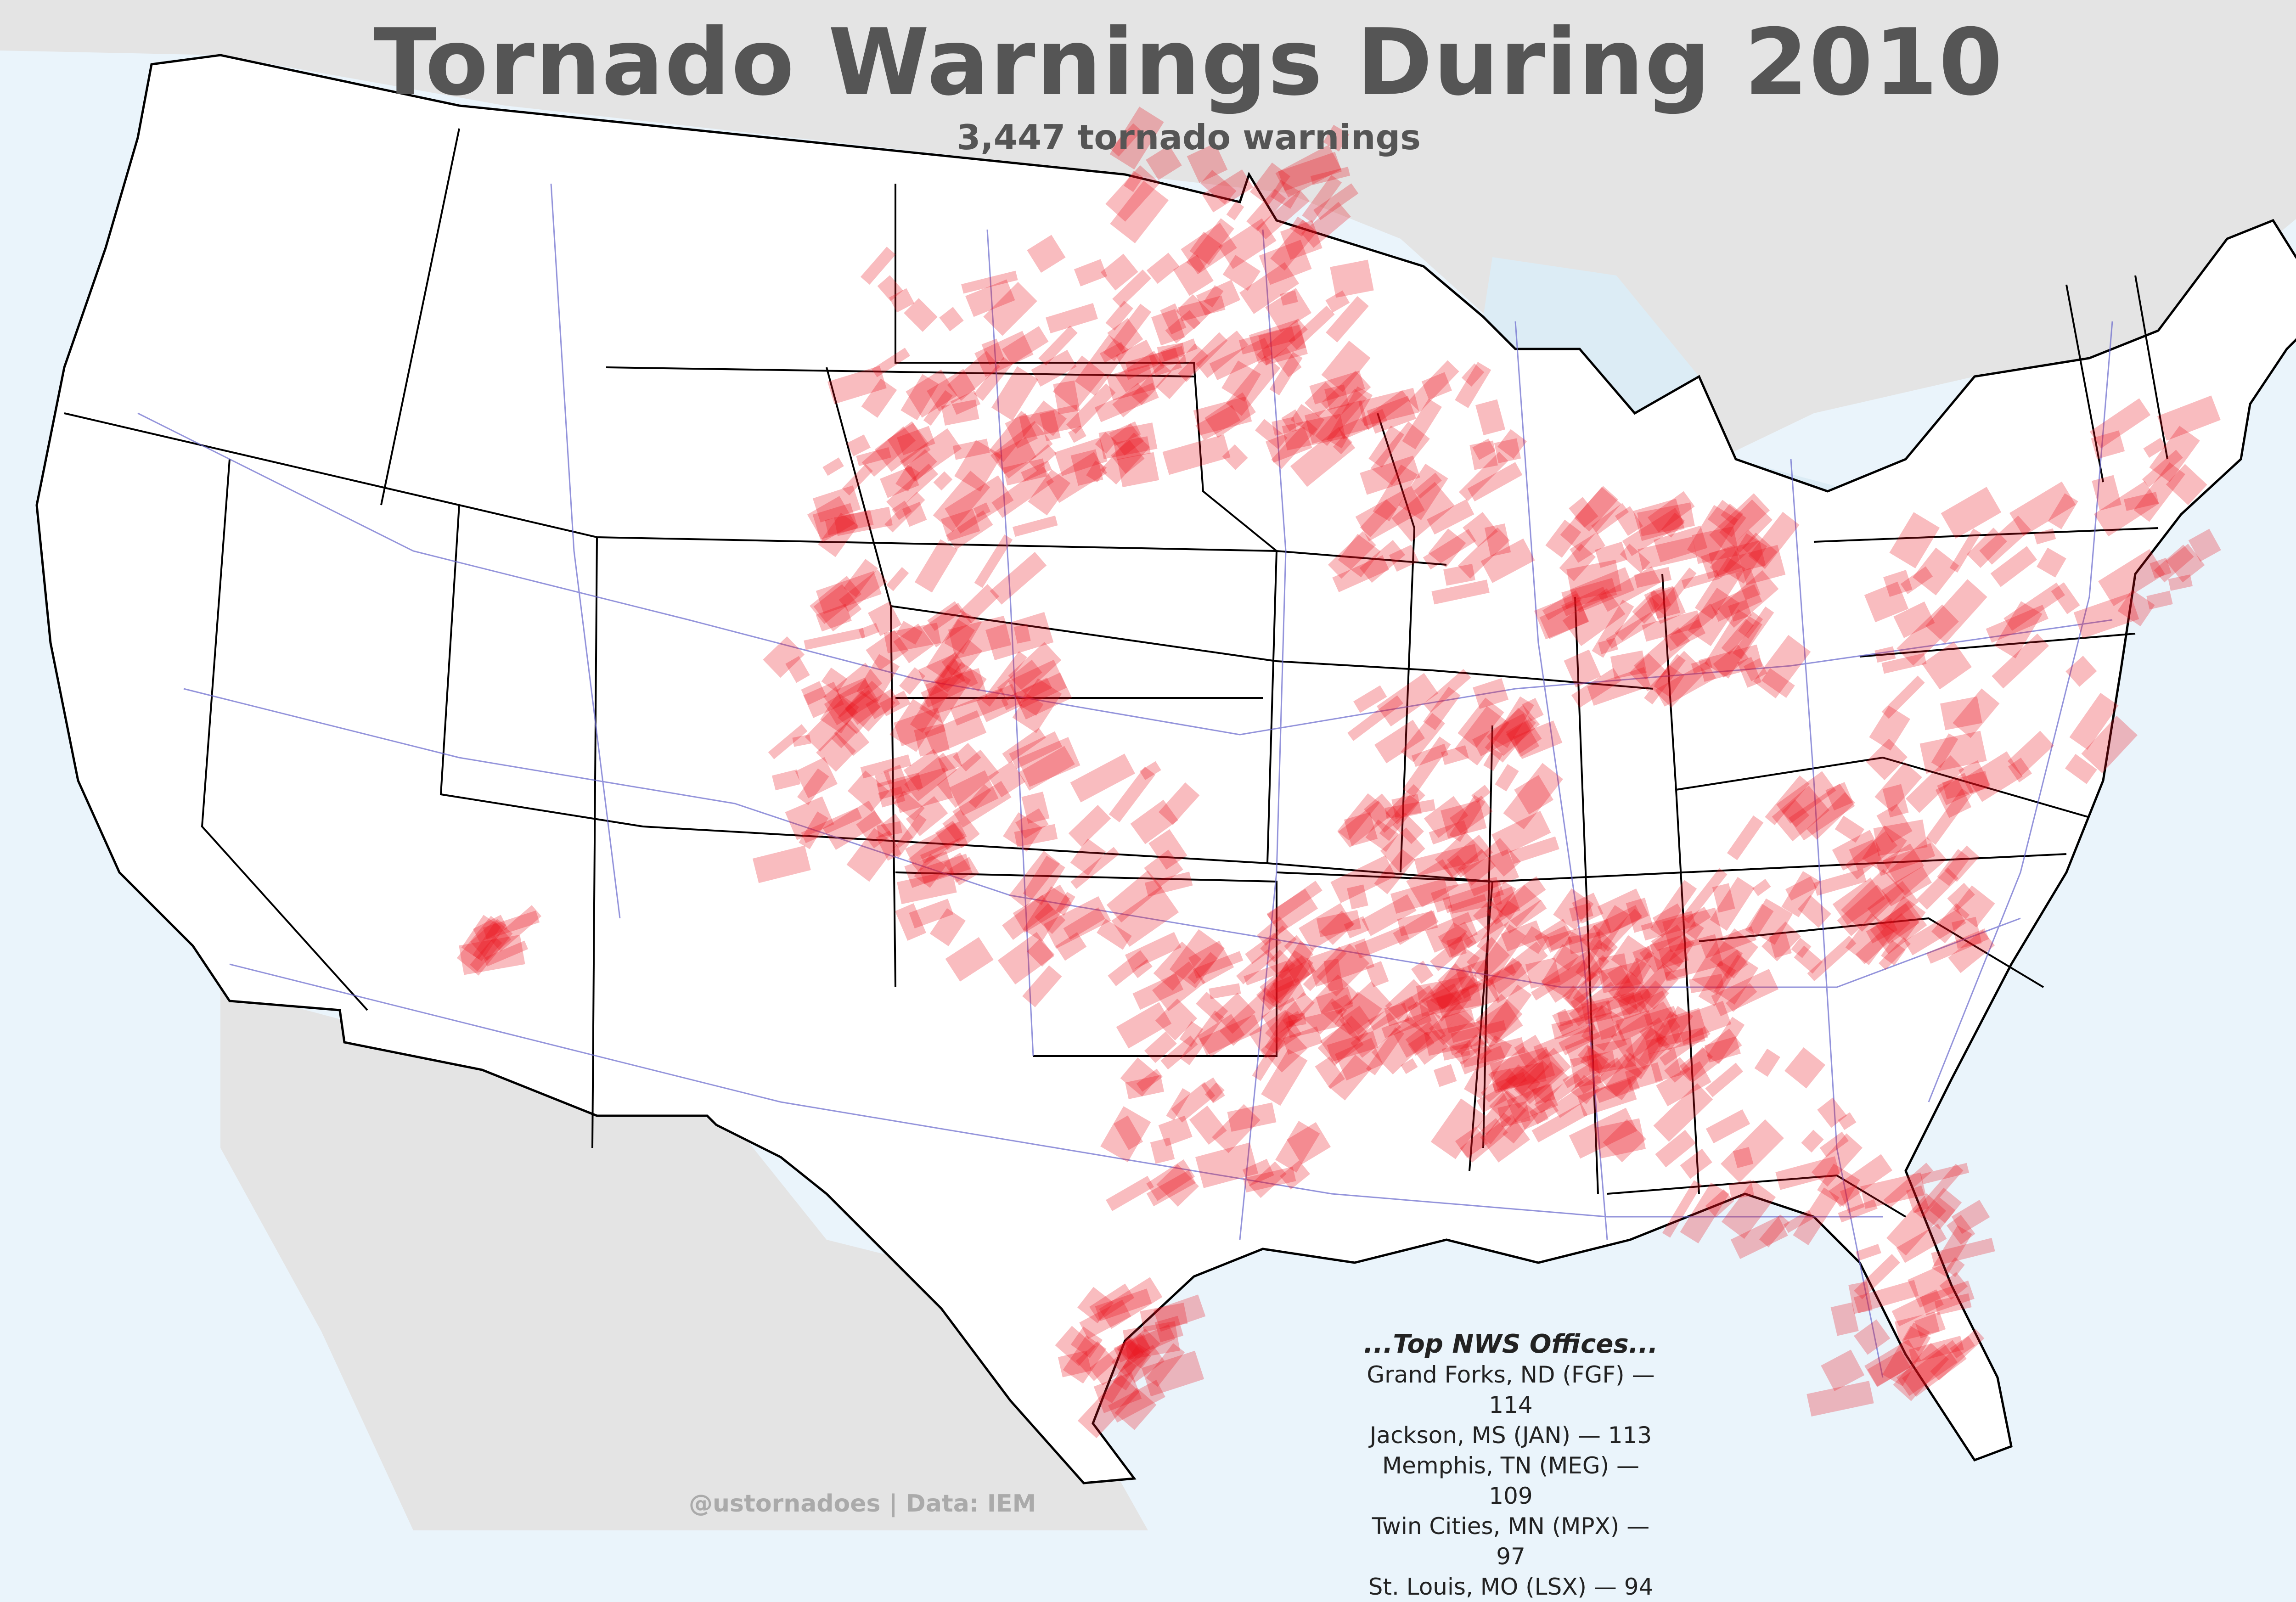 This screenshot has width=2296, height=1602. Describe the element at coordinates (1510, 1480) in the screenshot. I see `top-office-entry: Memphis, TN (MEG) — 109` at that location.